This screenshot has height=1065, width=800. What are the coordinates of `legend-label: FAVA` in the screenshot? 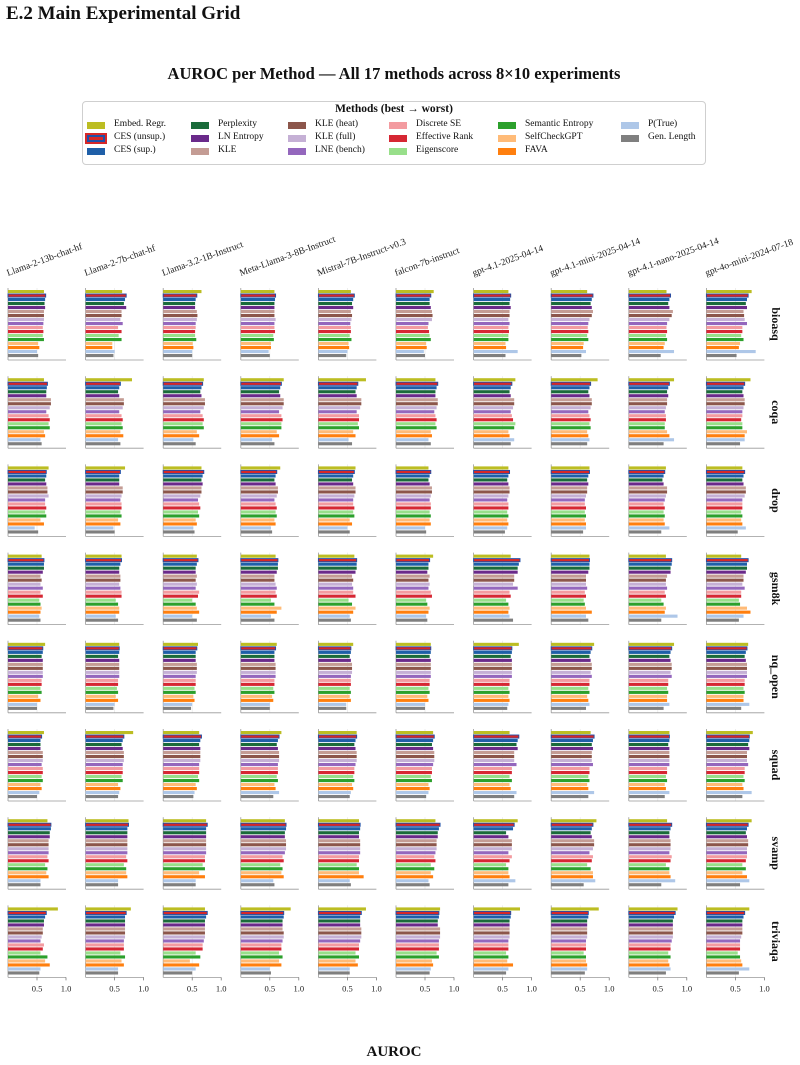 It's located at (536, 150).